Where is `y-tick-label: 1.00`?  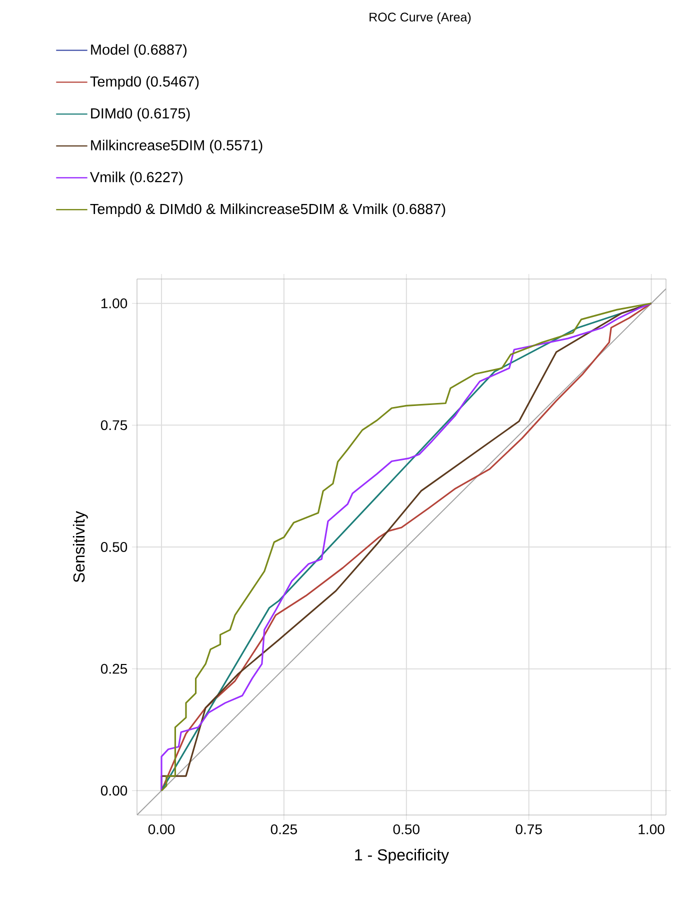
y-tick-label: 1.00 is located at coordinates (114, 303).